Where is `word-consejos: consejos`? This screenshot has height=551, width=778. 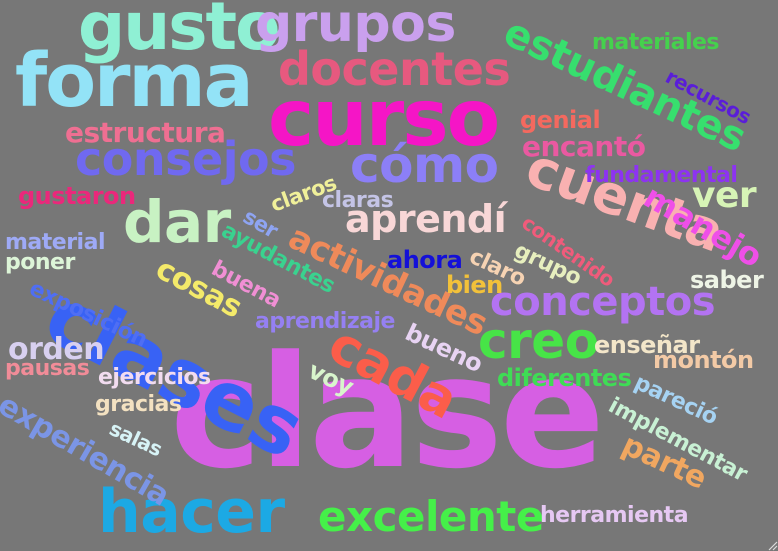 word-consejos: consejos is located at coordinates (185, 159).